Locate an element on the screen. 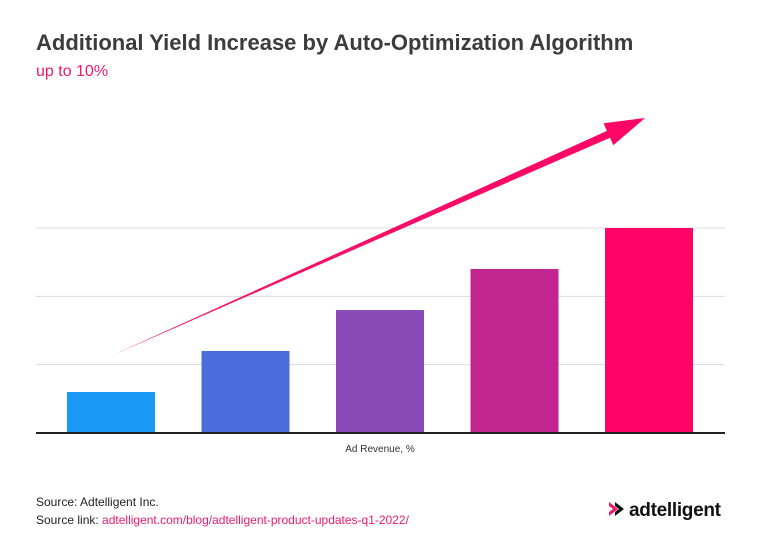 The image size is (761, 553). source-link-label: Source link: is located at coordinates (67, 520).